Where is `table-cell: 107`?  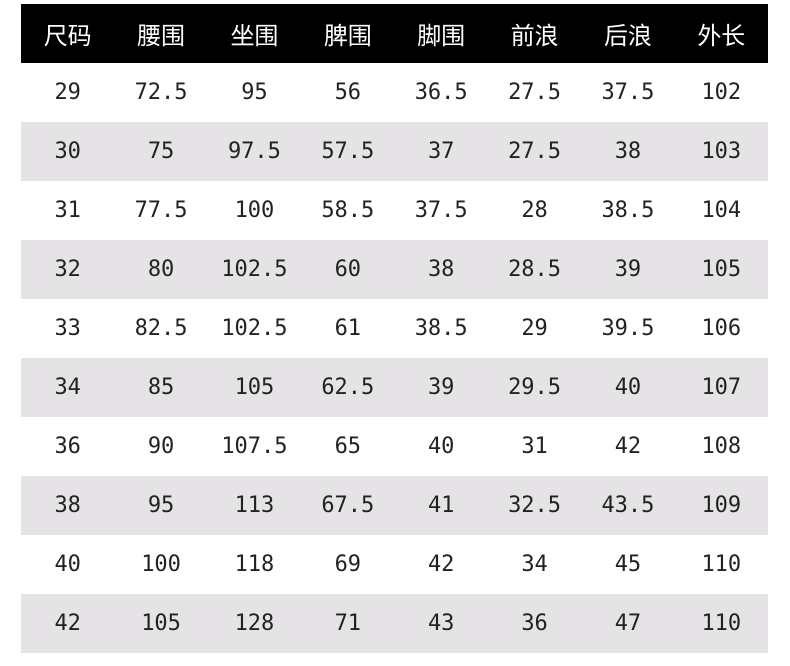 table-cell: 107 is located at coordinates (721, 387).